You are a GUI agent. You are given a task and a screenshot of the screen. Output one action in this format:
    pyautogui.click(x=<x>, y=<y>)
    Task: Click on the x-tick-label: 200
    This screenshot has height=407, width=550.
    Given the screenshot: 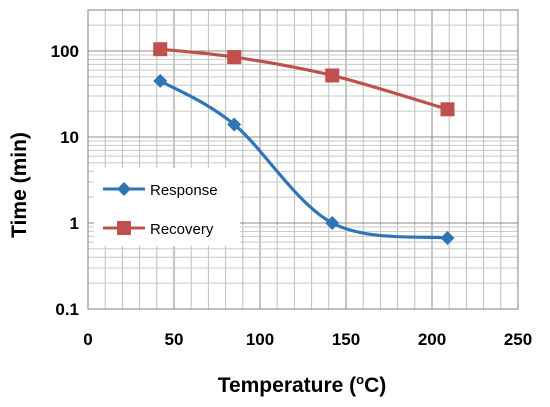 What is the action you would take?
    pyautogui.click(x=432, y=339)
    